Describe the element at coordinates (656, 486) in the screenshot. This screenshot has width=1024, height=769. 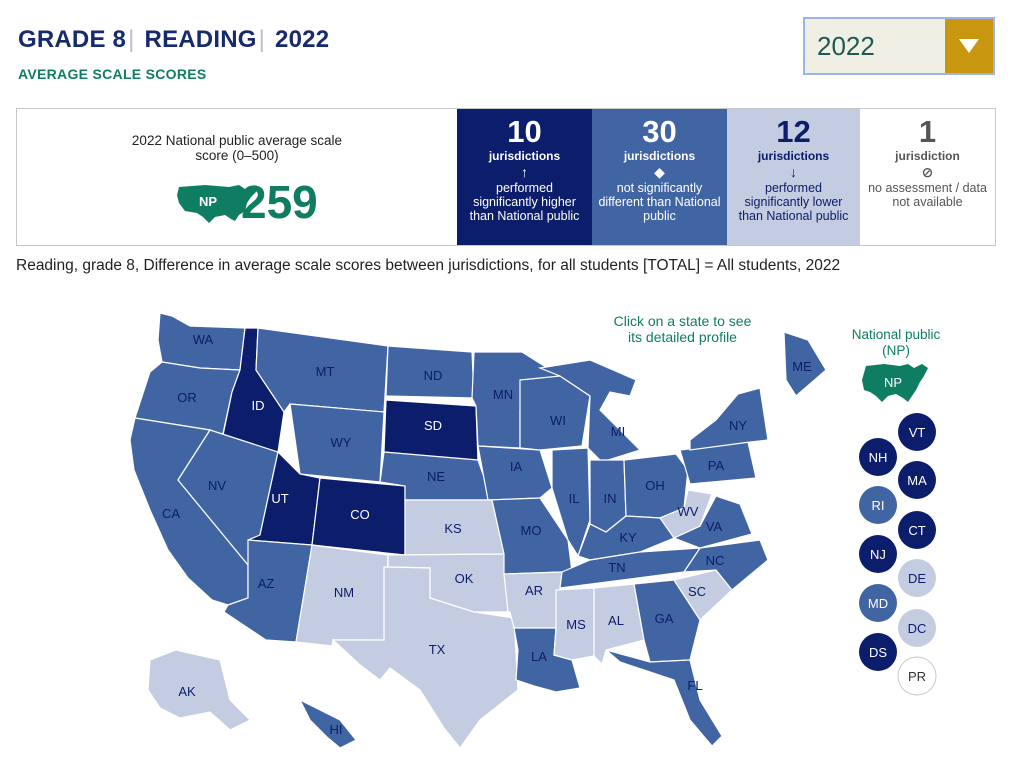
I see `state-oh` at that location.